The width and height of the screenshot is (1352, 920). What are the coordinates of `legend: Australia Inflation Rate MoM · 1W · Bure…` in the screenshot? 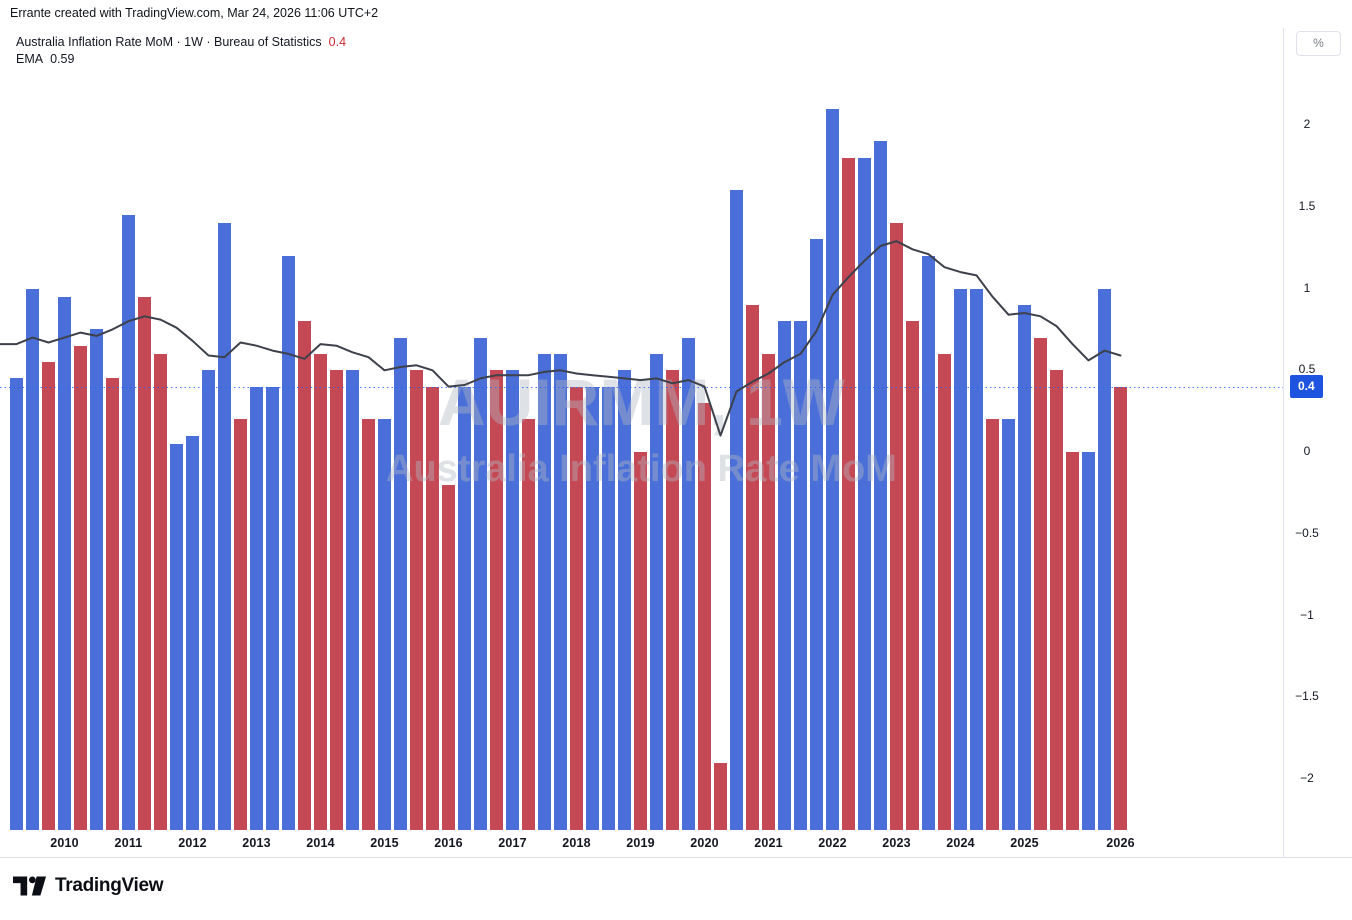 It's located at (181, 51).